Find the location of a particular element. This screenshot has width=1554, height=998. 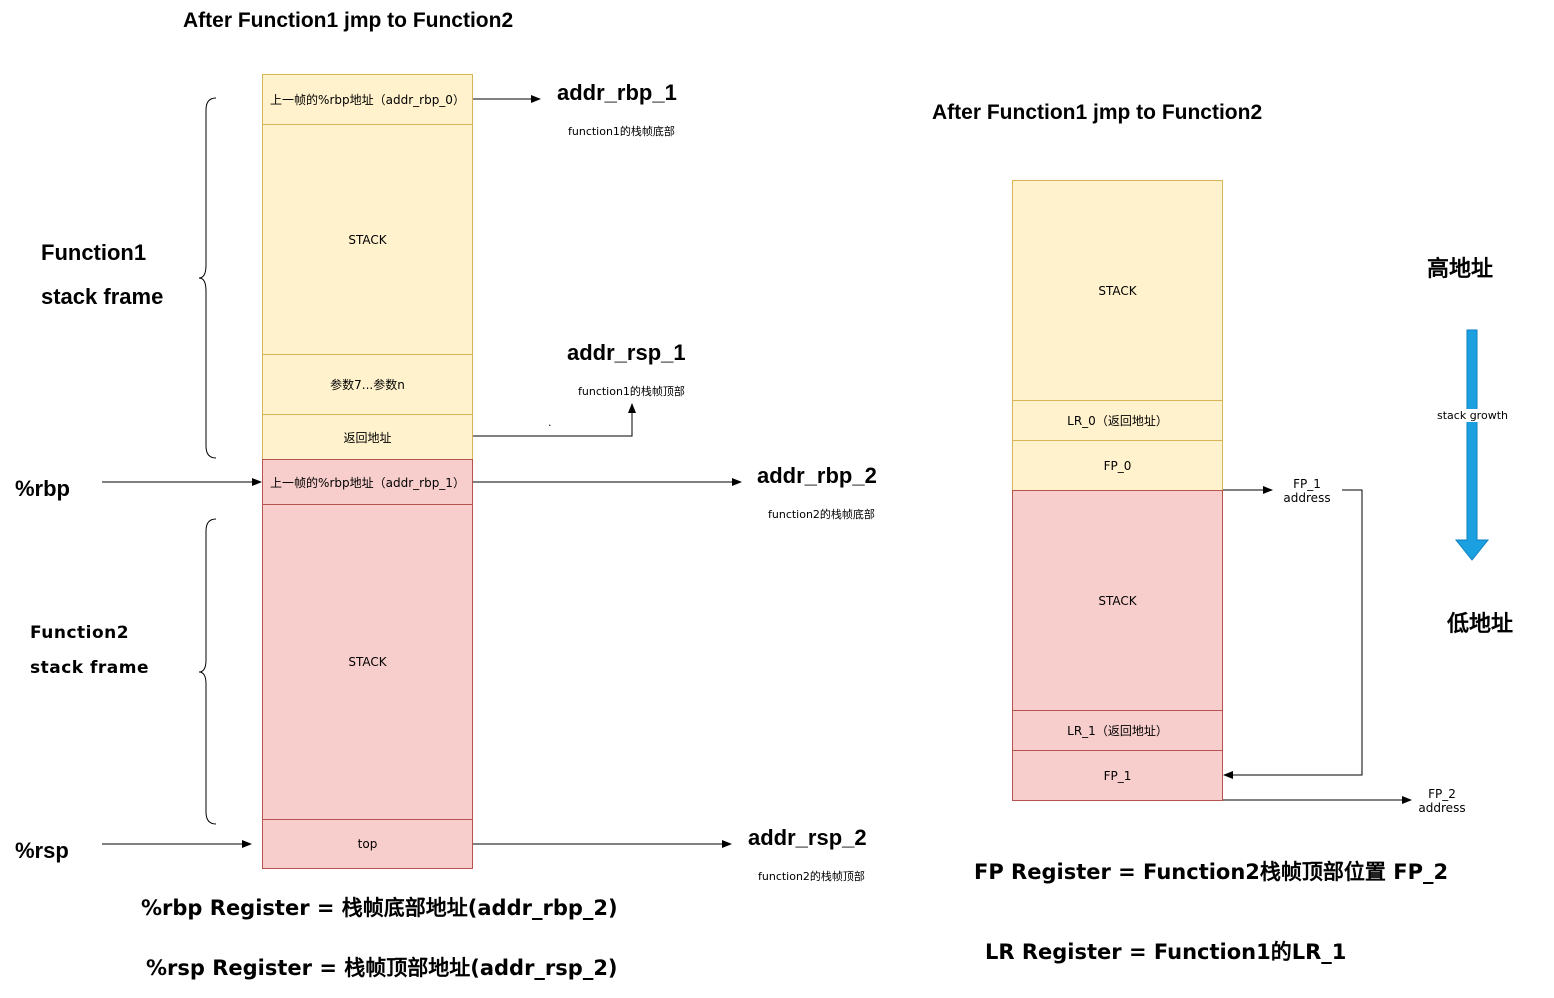

rsp-register-label: %rsp is located at coordinates (42, 850).